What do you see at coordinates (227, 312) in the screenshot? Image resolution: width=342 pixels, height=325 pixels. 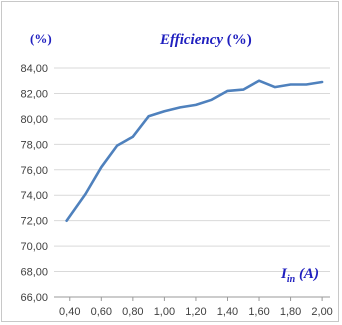 I see `x-tick-label: 1,40` at bounding box center [227, 312].